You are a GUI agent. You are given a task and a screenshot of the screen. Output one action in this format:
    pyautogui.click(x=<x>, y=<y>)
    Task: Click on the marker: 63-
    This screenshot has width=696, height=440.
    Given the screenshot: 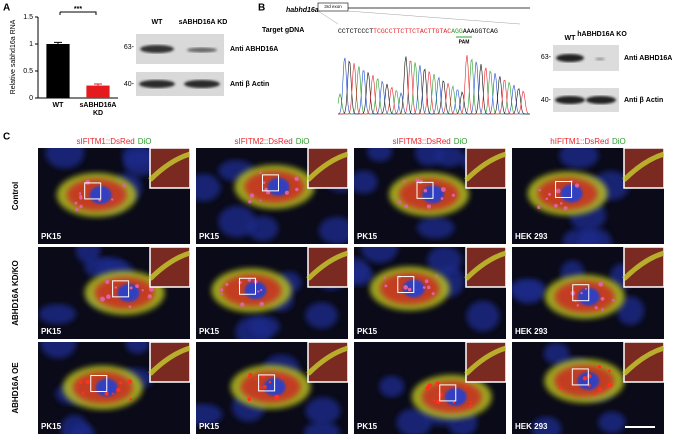 What is the action you would take?
    pyautogui.click(x=546, y=57)
    